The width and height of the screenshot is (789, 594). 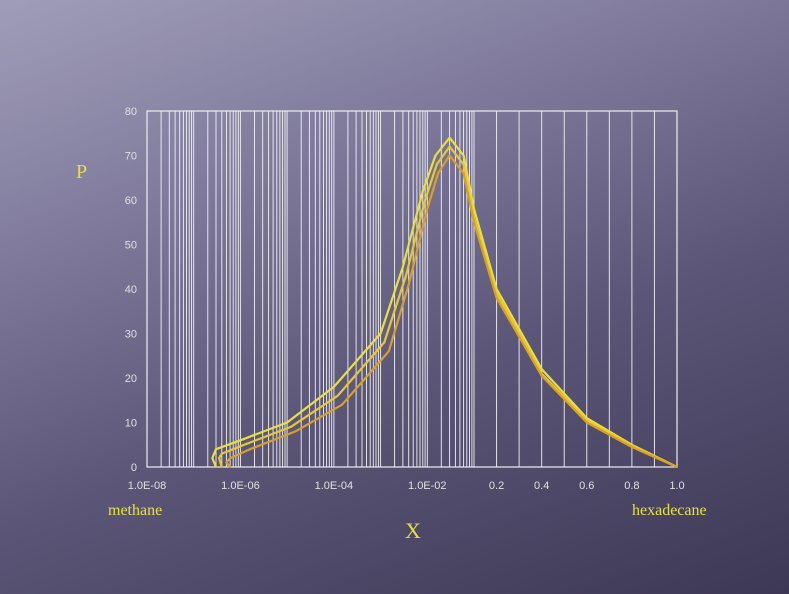 What do you see at coordinates (240, 486) in the screenshot?
I see `x-tick-label: 1.0E-06` at bounding box center [240, 486].